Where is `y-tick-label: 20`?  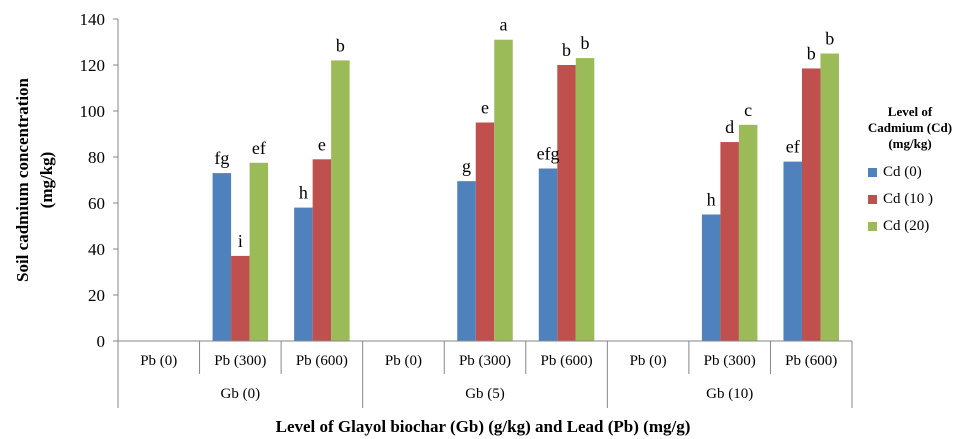 y-tick-label: 20 is located at coordinates (96, 295).